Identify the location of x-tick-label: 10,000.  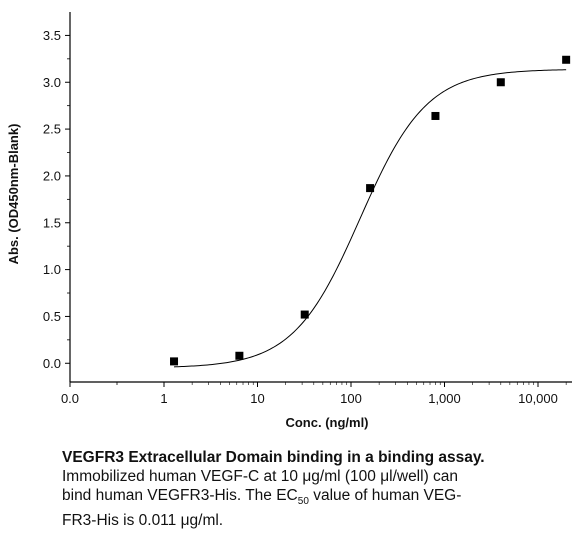
(538, 398).